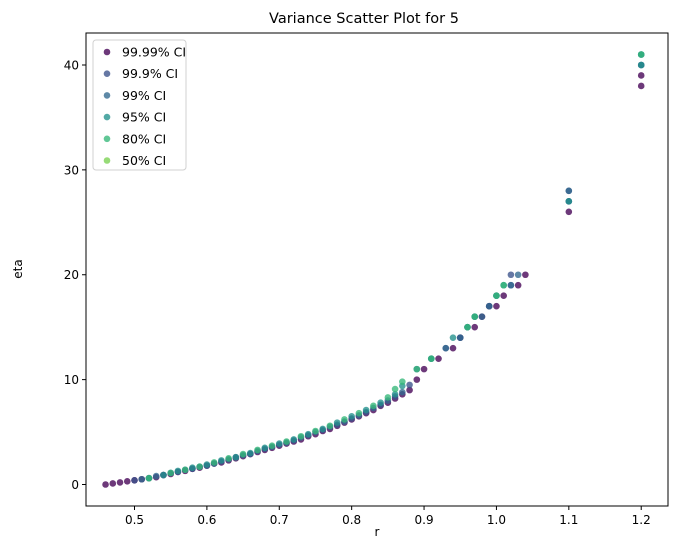 The image size is (686, 547). I want to click on legend-label: 95% CI, so click(144, 117).